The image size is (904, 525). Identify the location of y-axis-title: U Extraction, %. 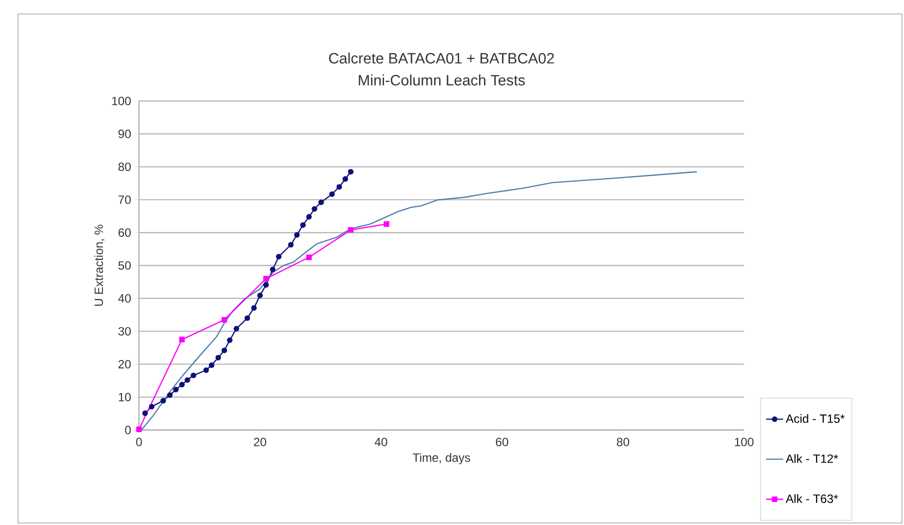
(99, 265).